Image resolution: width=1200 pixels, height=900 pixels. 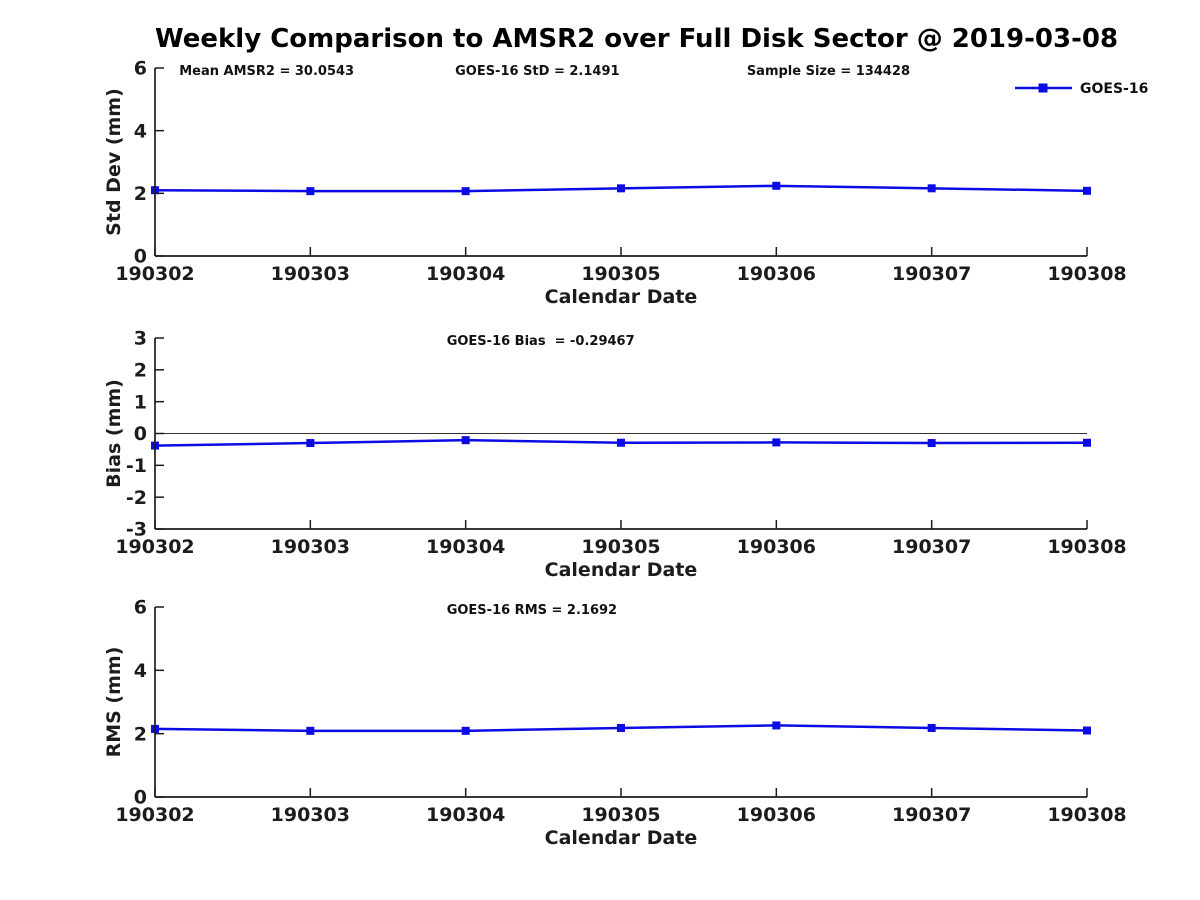 What do you see at coordinates (532, 610) in the screenshot?
I see `annotation: GOES-16 RMS = 2.1692` at bounding box center [532, 610].